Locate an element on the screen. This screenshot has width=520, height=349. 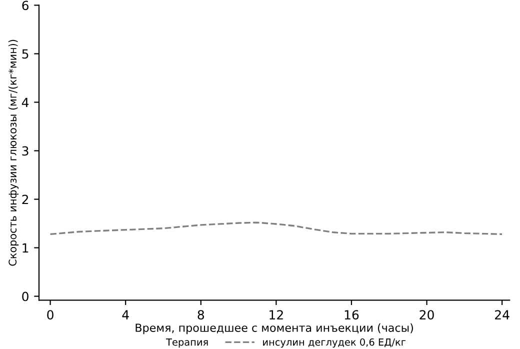
x-tick-label: 24 is located at coordinates (502, 315).